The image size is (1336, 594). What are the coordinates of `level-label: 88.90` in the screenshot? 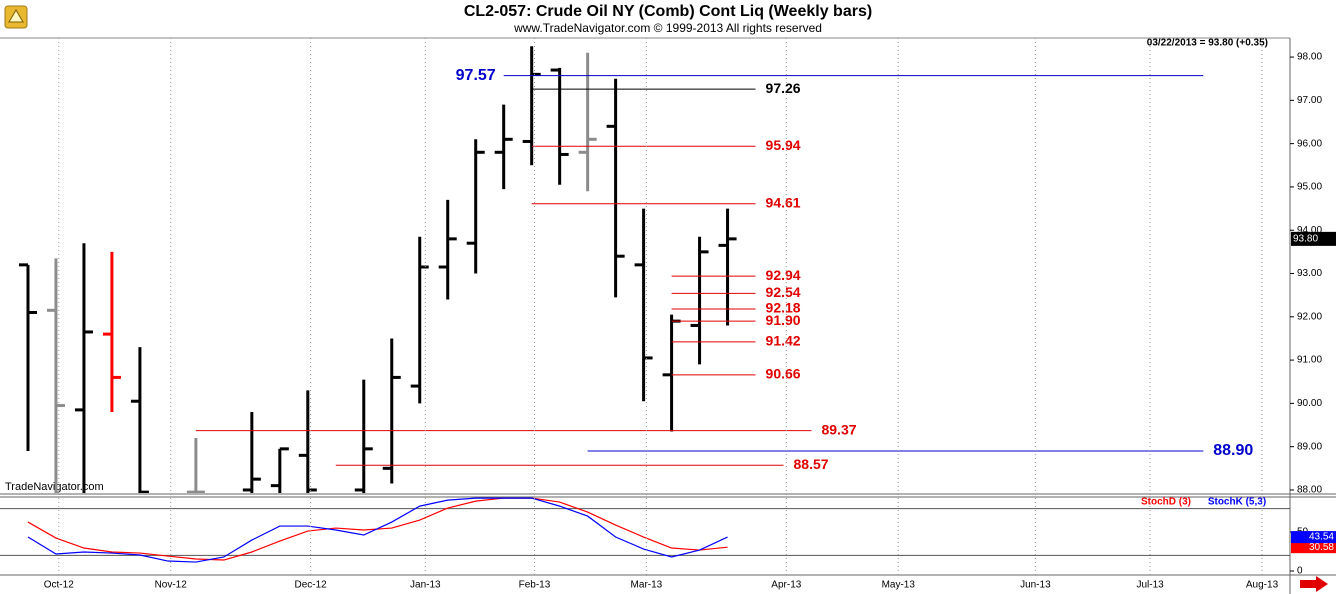 It's located at (1233, 450).